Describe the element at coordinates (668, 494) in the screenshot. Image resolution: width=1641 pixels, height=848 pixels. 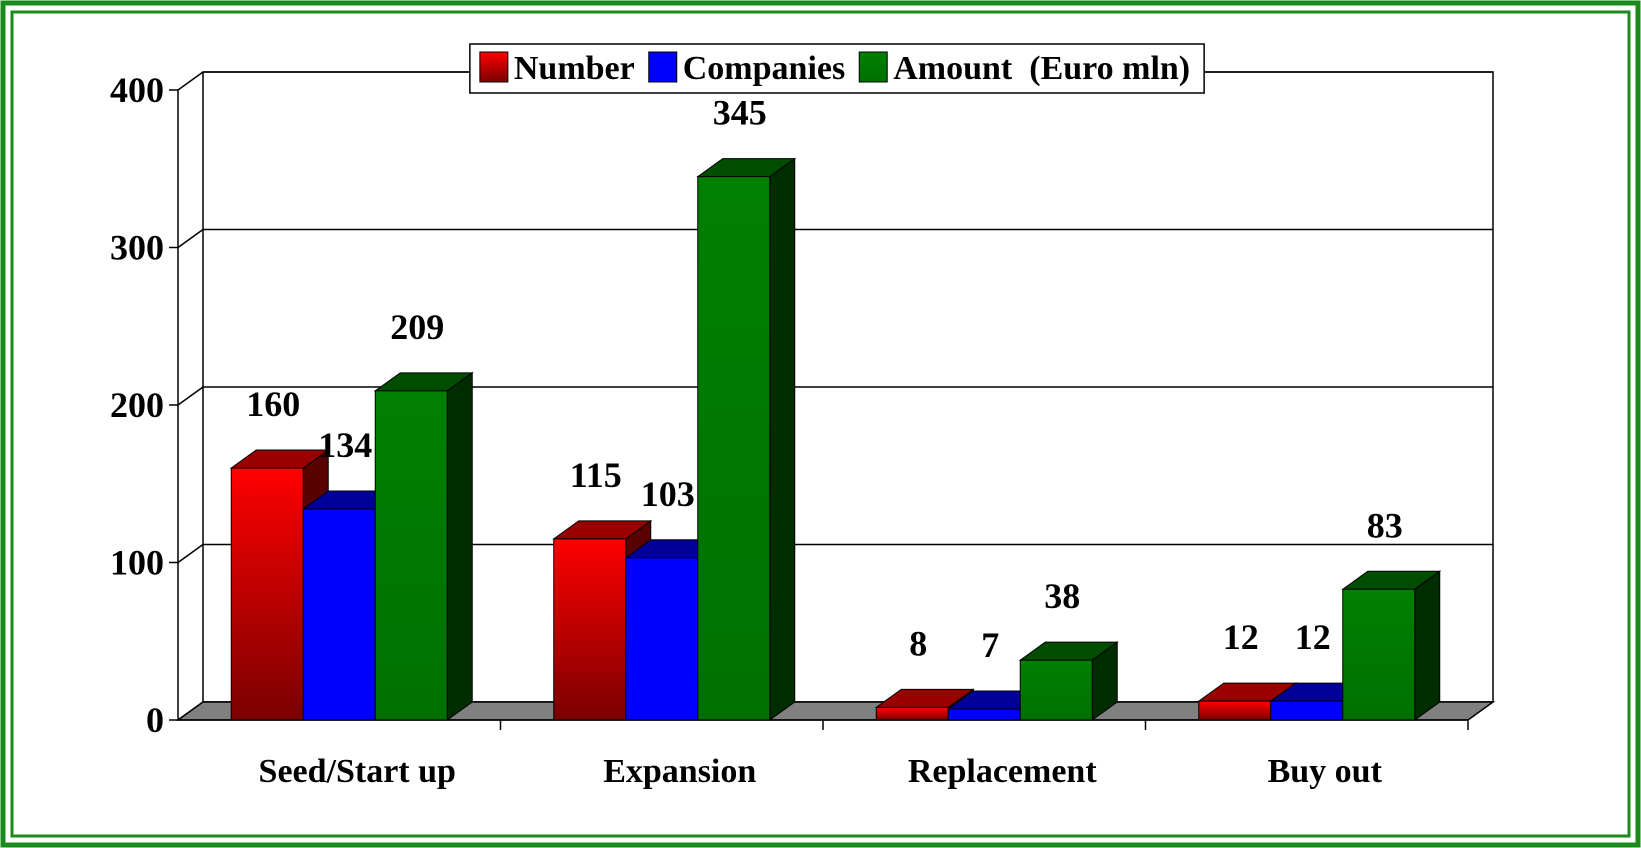
I see `value-label: 103` at that location.